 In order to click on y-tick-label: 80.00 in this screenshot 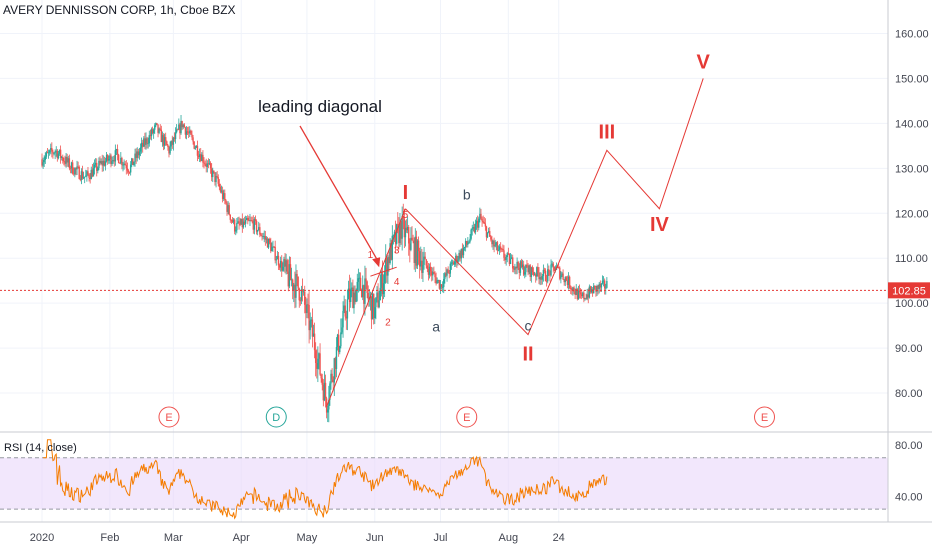, I will do `click(909, 394)`.